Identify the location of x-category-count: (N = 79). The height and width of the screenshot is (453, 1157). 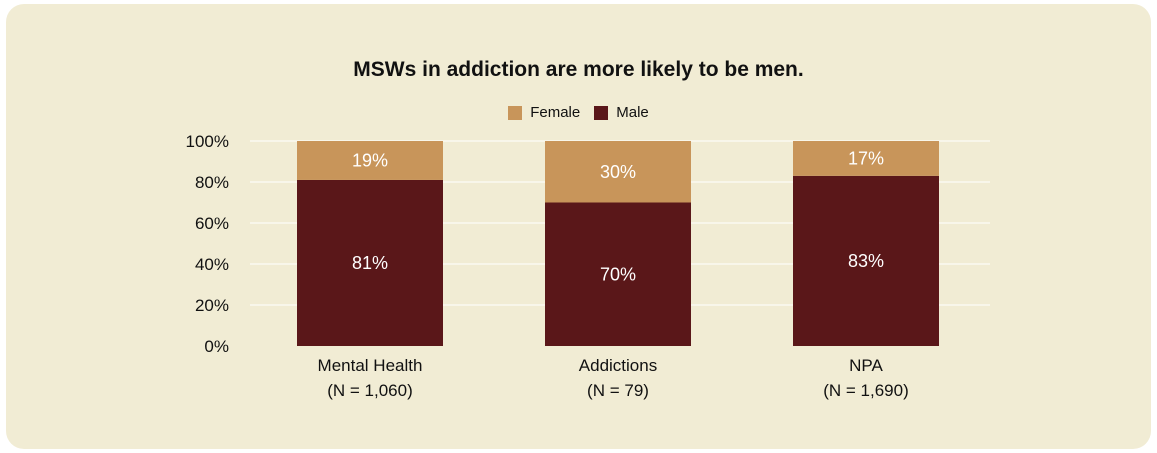
(618, 390).